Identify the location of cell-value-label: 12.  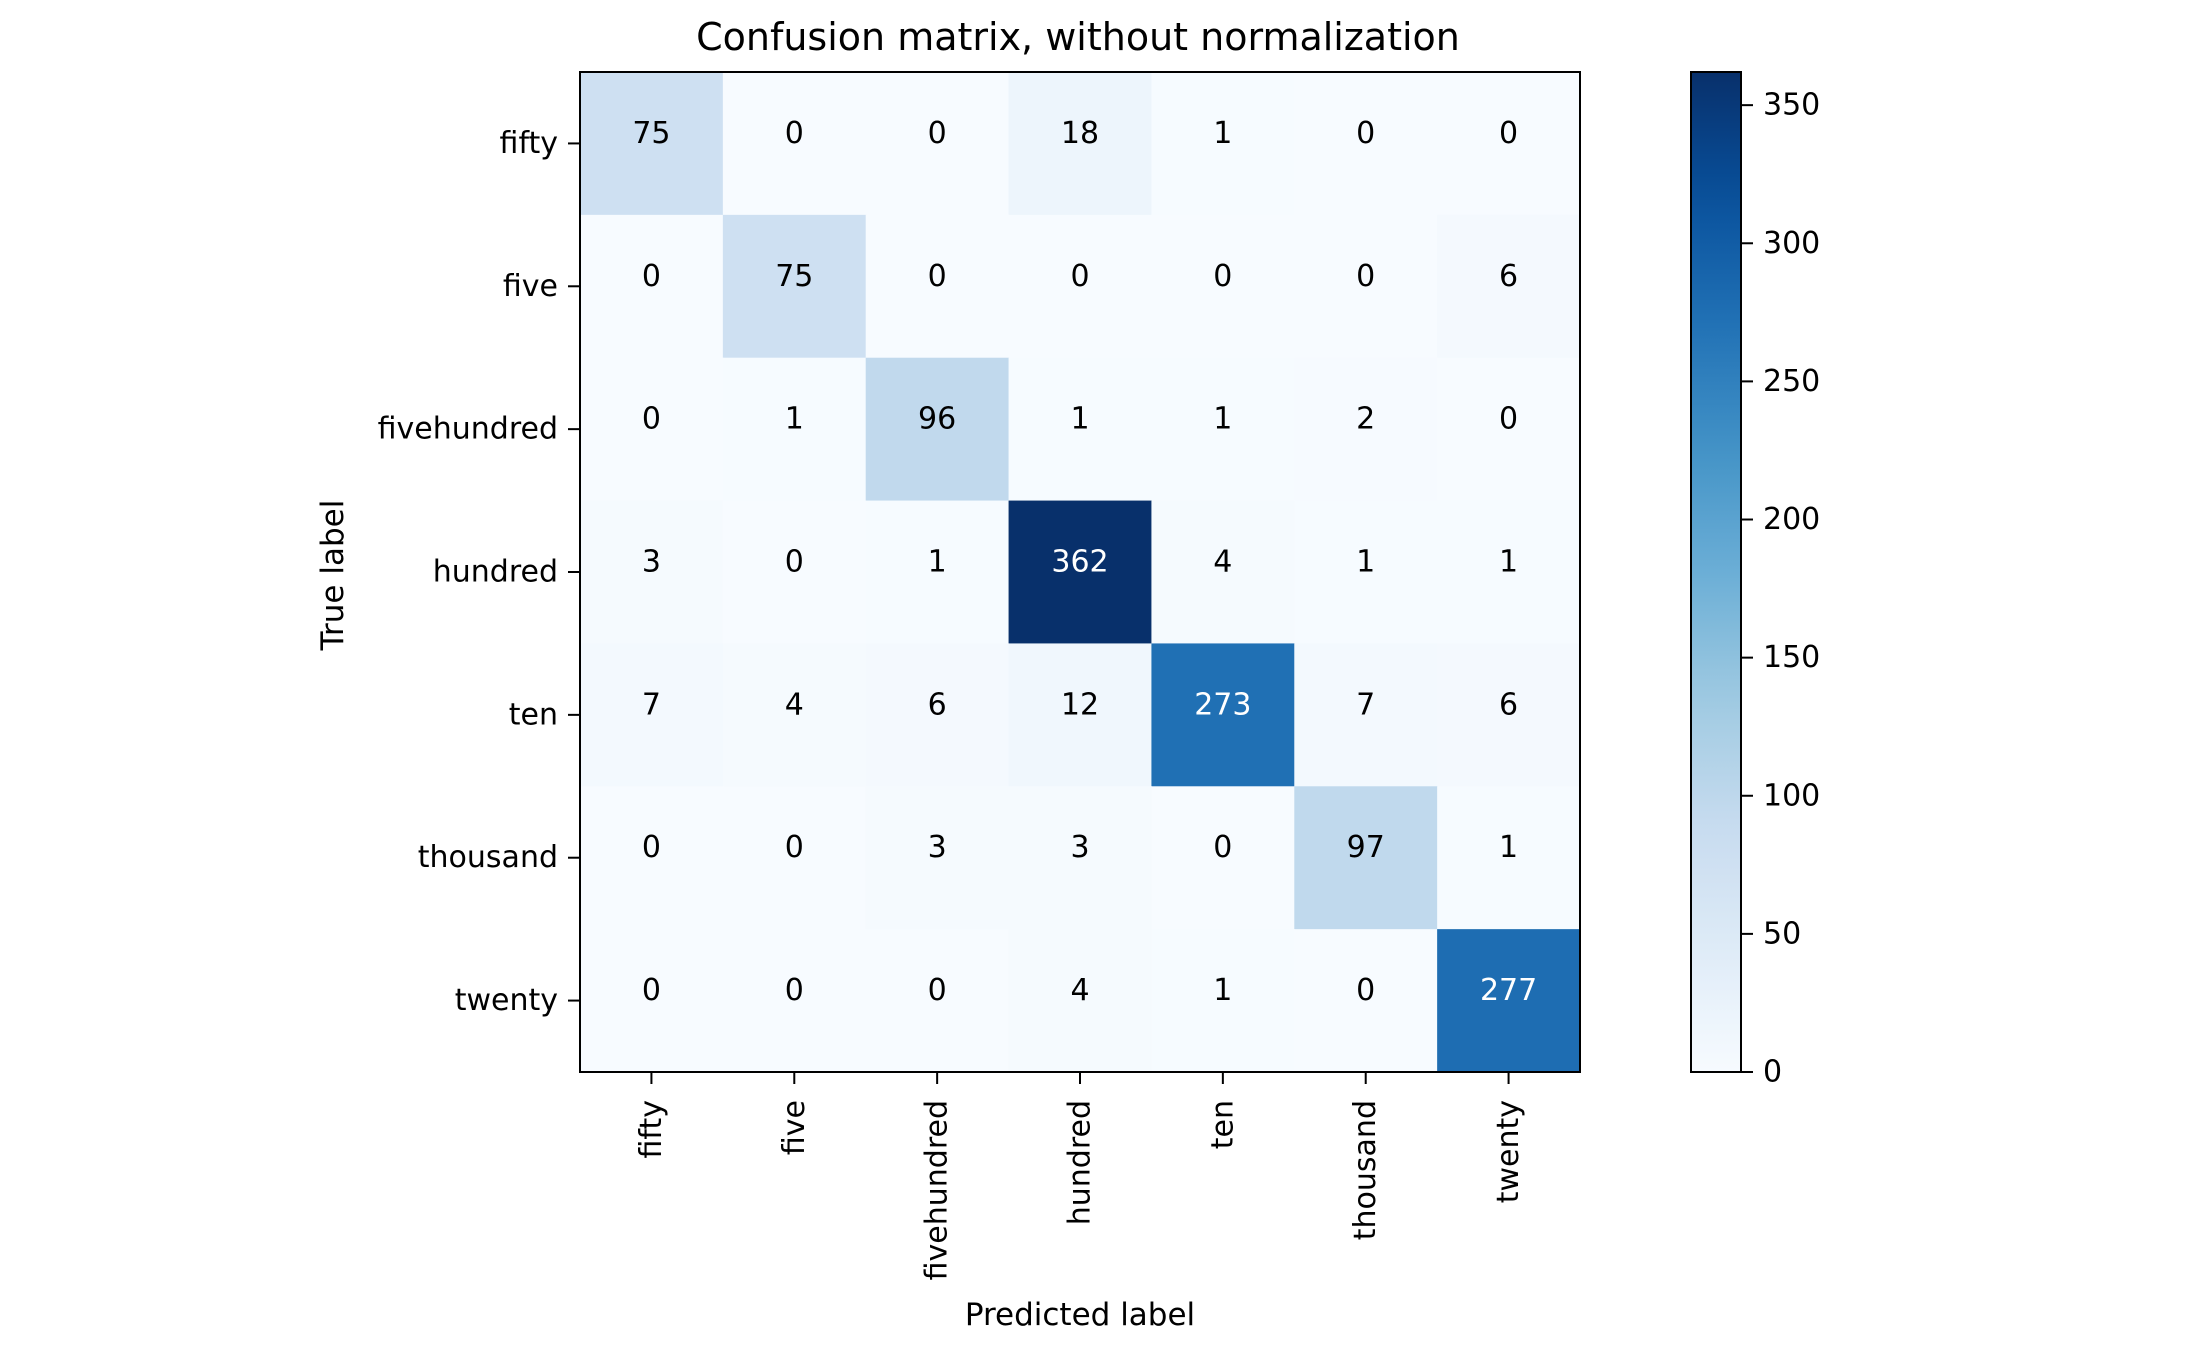
(1080, 704).